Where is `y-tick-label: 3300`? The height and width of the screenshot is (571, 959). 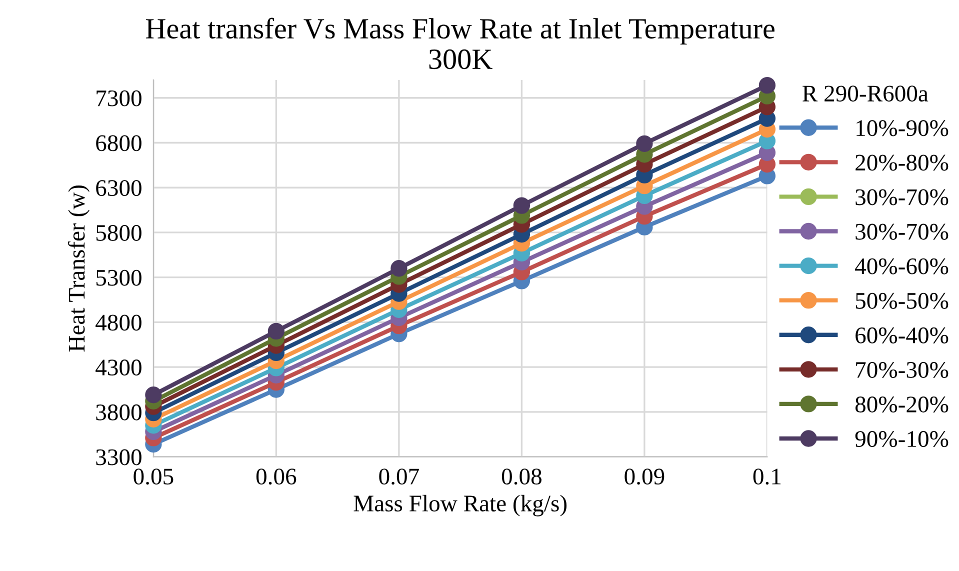
y-tick-label: 3300 is located at coordinates (119, 457).